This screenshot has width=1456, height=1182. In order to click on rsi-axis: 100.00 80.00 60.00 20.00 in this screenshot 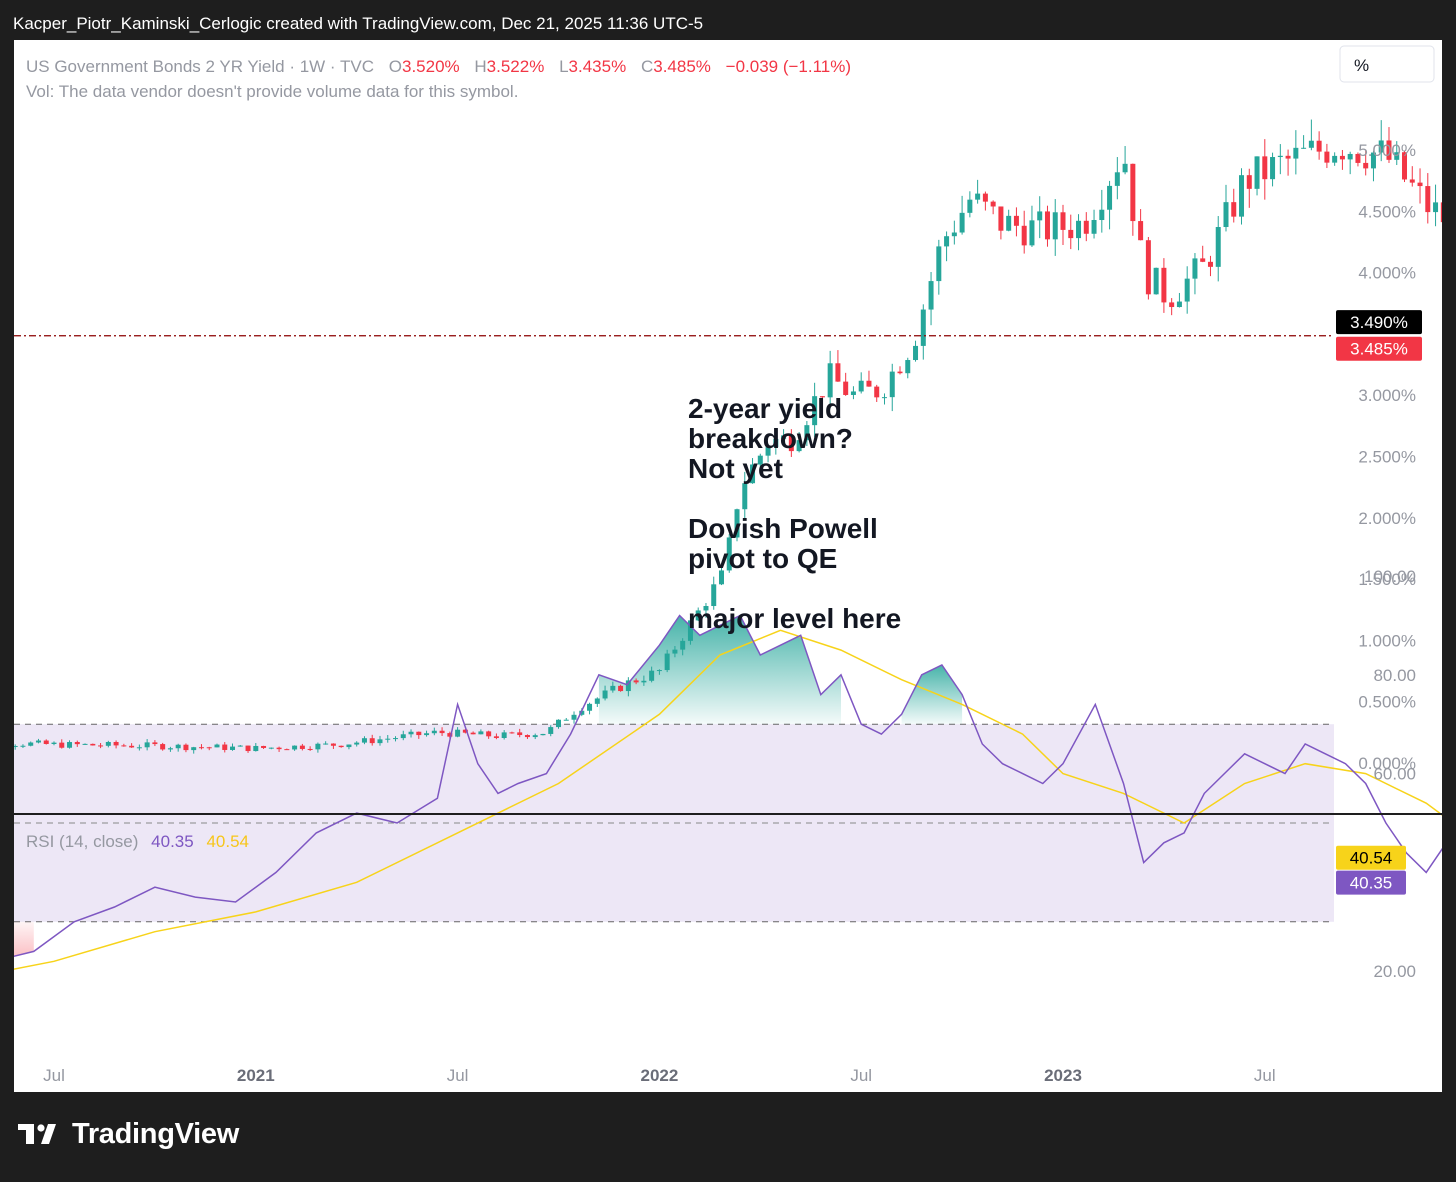, I will do `click(1390, 774)`.